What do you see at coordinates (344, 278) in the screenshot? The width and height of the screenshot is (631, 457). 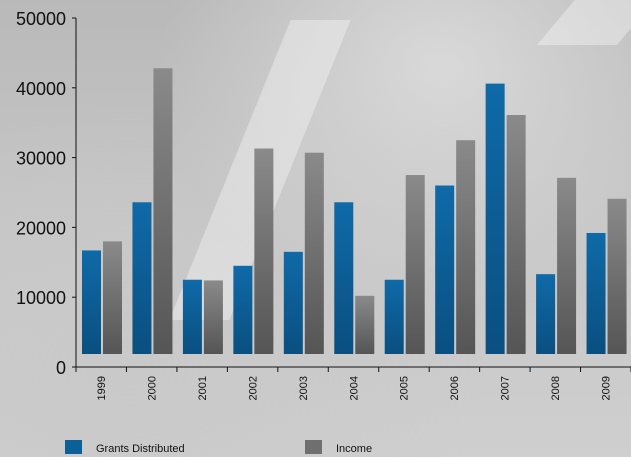 I see `bar-grants-2004` at bounding box center [344, 278].